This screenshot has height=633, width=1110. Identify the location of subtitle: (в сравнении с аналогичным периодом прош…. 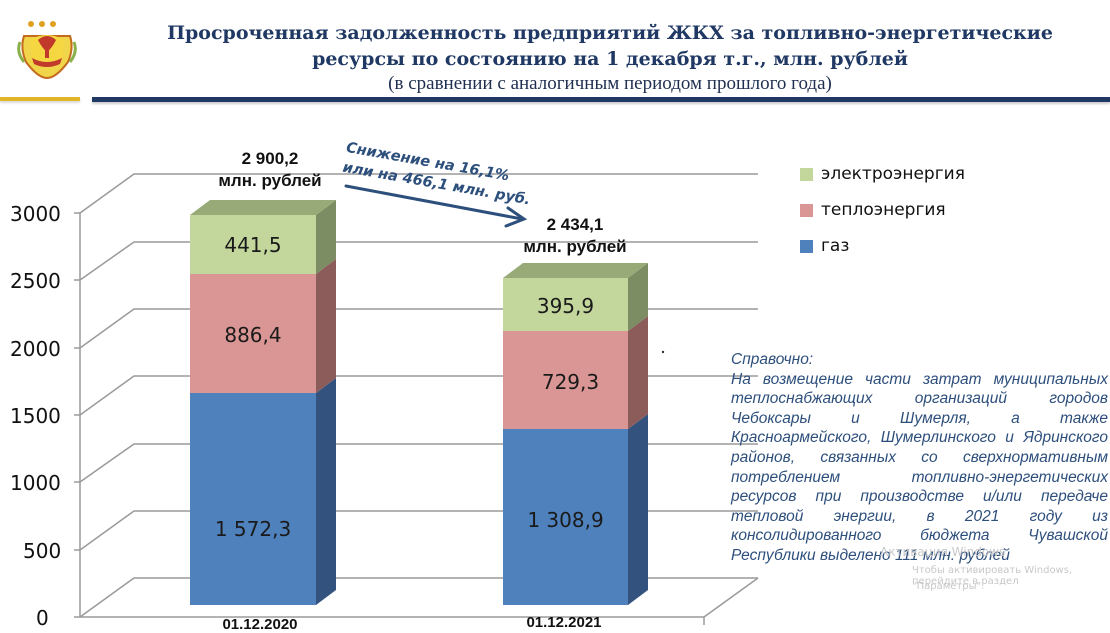
(610, 83).